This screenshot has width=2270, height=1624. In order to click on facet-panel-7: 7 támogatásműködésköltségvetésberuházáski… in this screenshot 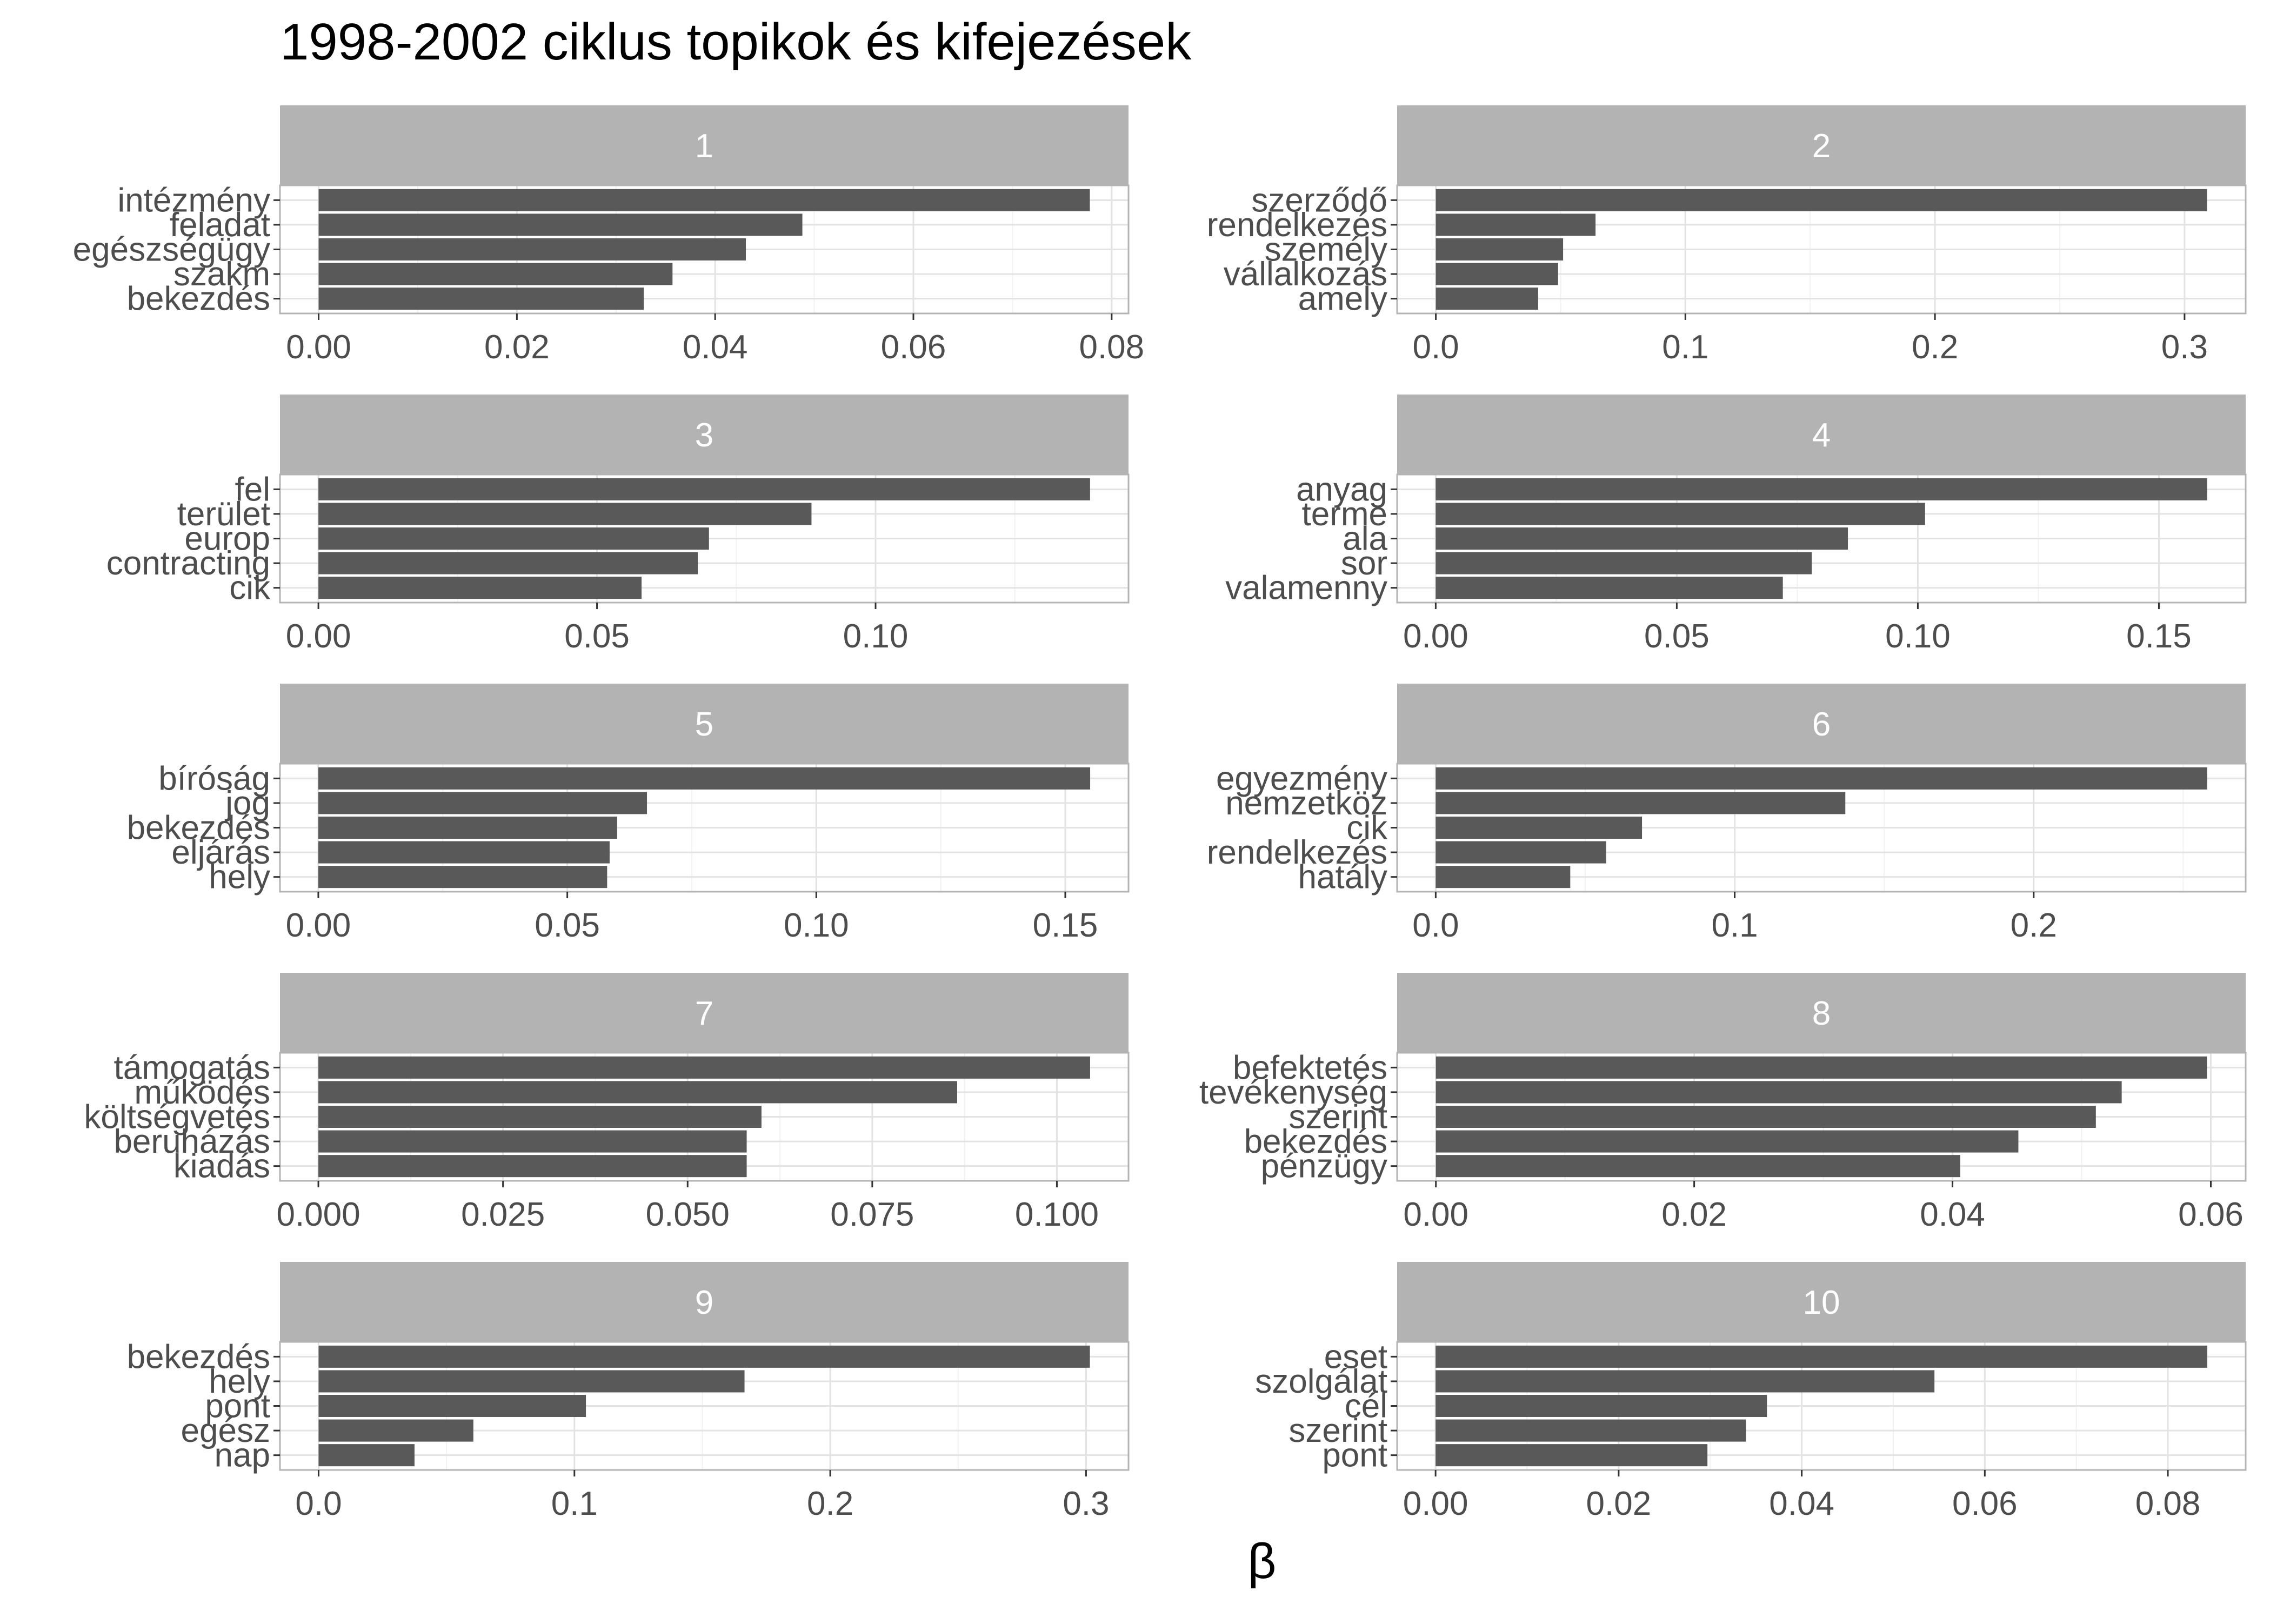, I will do `click(607, 1103)`.